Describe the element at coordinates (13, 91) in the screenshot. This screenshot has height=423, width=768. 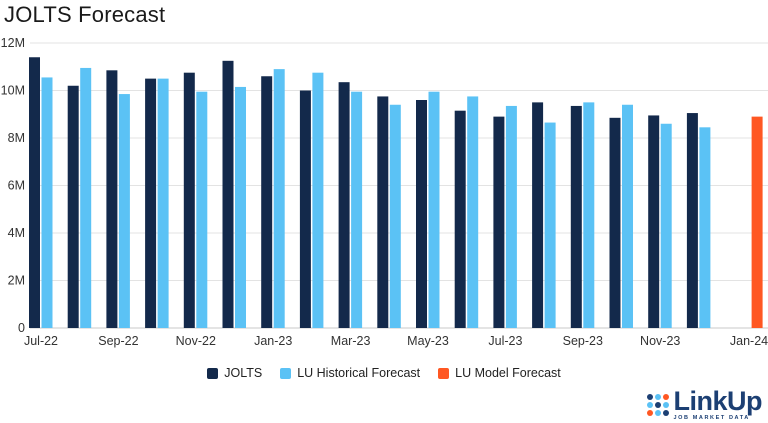
I see `y-tick-label: 10M` at that location.